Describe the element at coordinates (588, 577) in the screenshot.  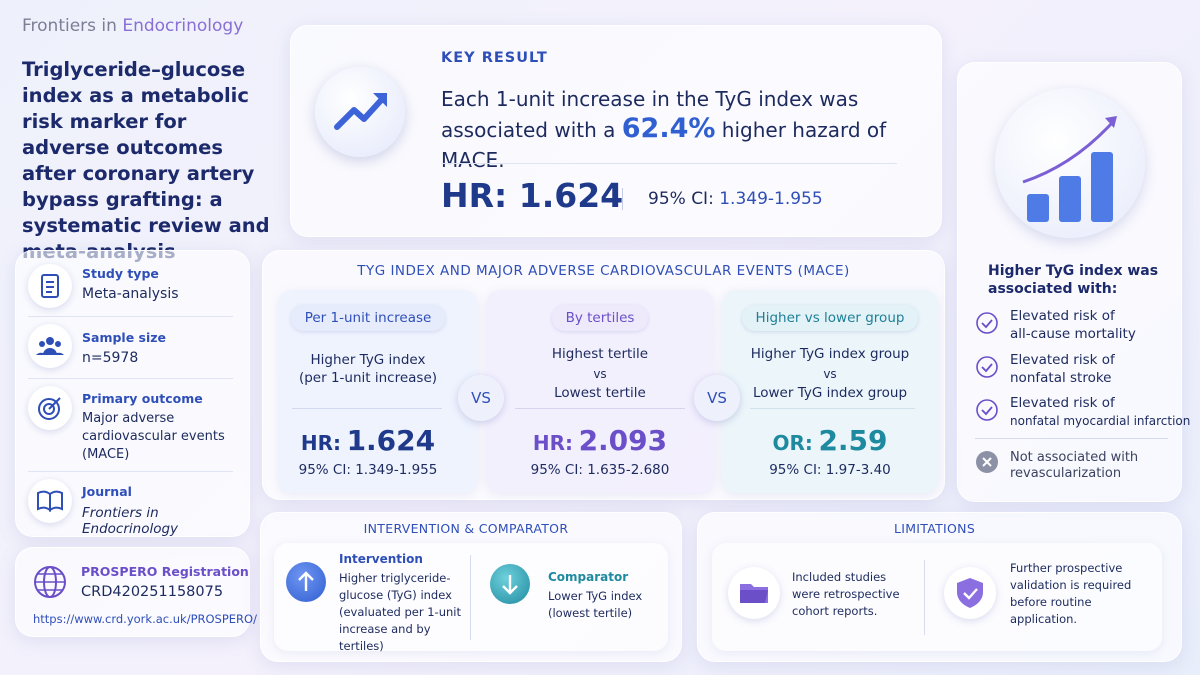
I see `comparator-label: Comparator` at that location.